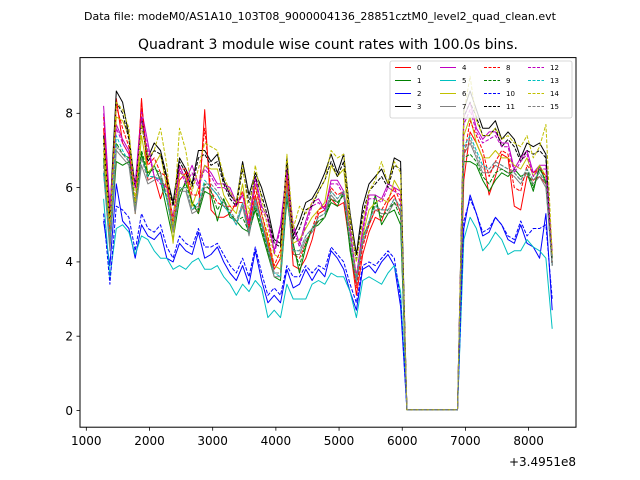 Image resolution: width=640 pixels, height=480 pixels. What do you see at coordinates (554, 81) in the screenshot?
I see `legend-label-13: 13` at bounding box center [554, 81].